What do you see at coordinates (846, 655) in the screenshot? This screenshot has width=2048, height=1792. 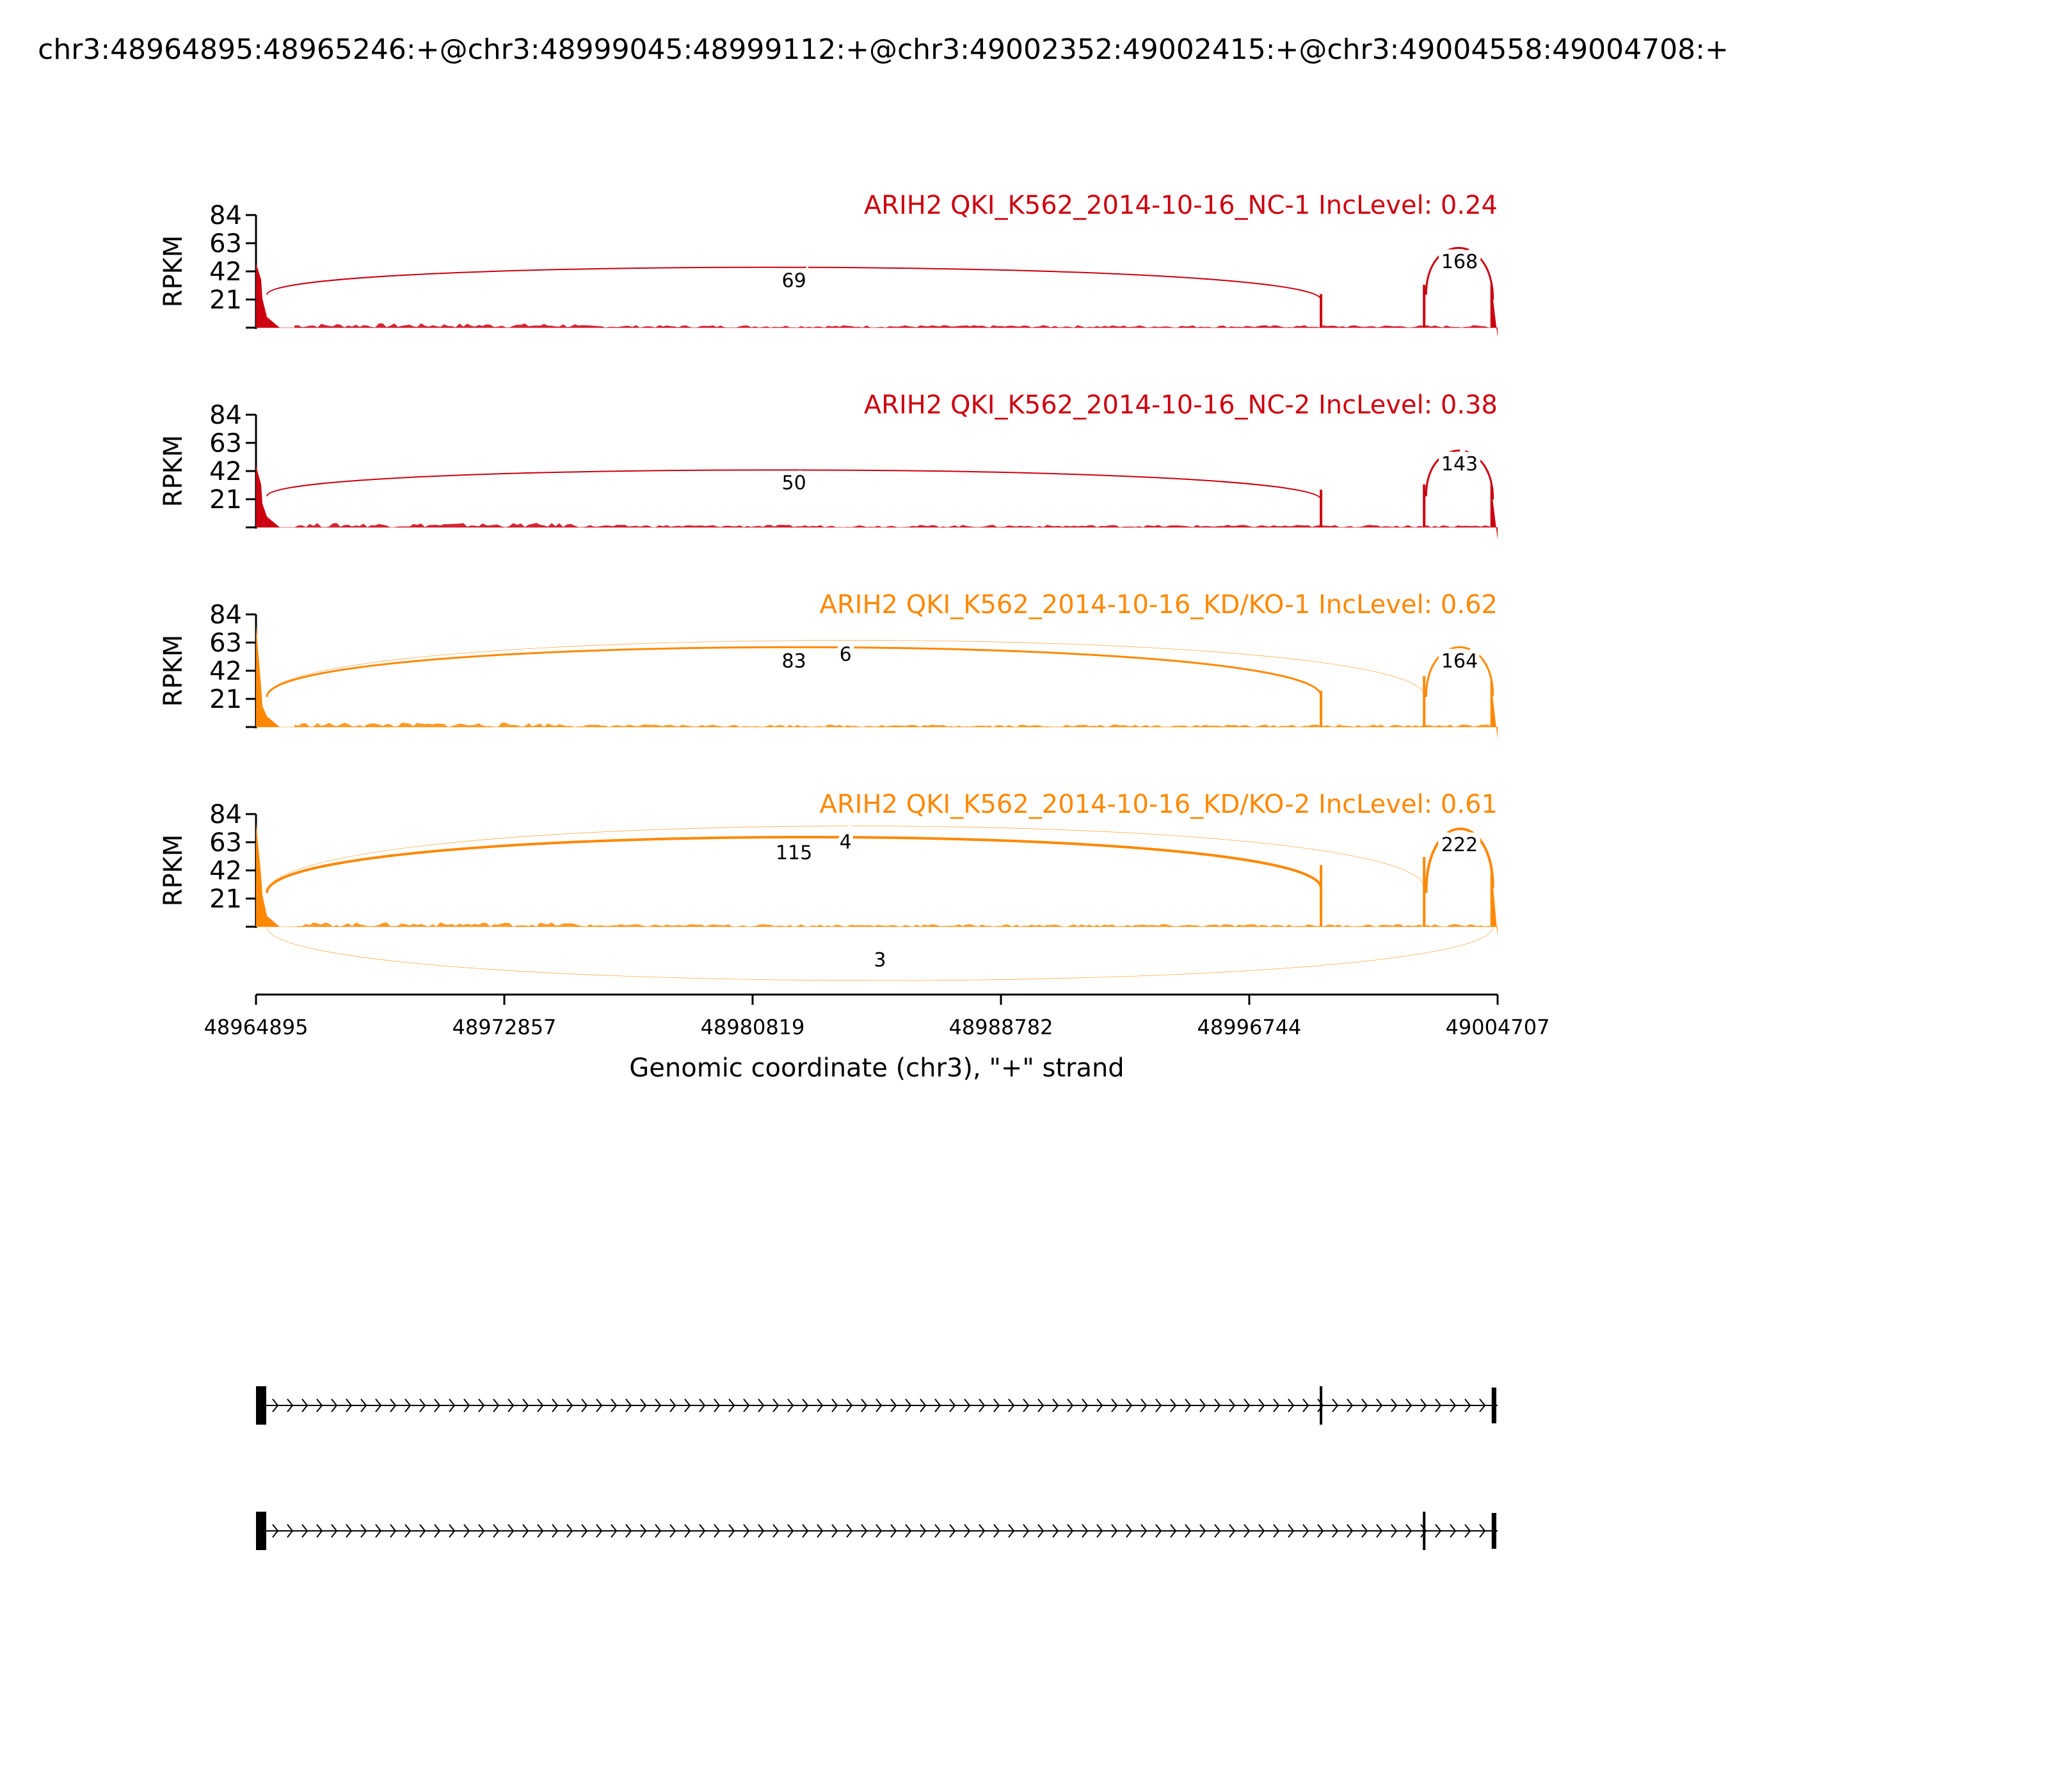 I see `junction-label: 6` at bounding box center [846, 655].